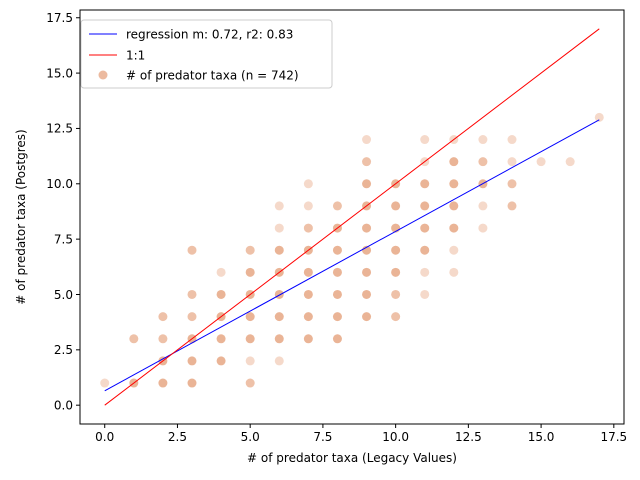  I want to click on x-tick-label: 7.5, so click(322, 437).